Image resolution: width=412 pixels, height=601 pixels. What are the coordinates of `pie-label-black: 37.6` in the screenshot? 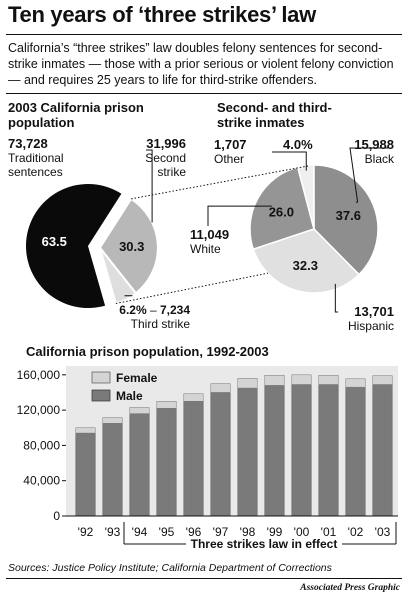 It's located at (348, 215).